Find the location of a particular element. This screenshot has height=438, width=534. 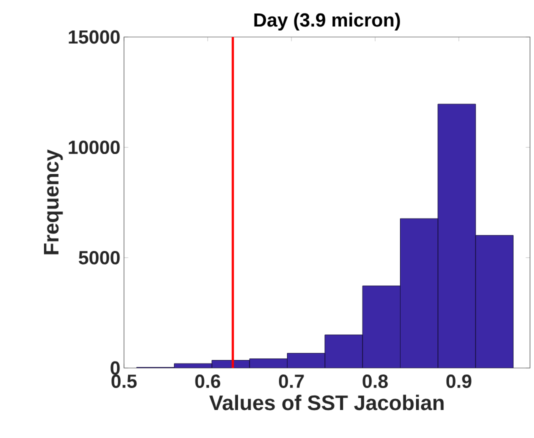

x-tick-label: 0.6 is located at coordinates (207, 381).